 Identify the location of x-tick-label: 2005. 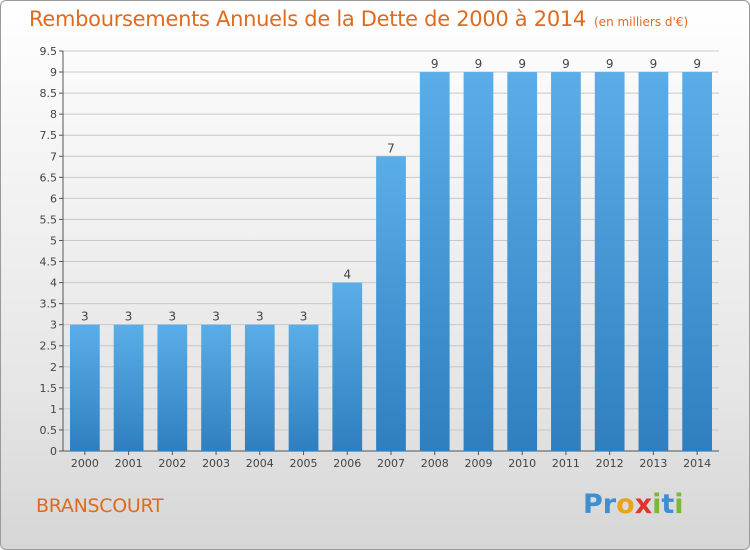
(304, 463).